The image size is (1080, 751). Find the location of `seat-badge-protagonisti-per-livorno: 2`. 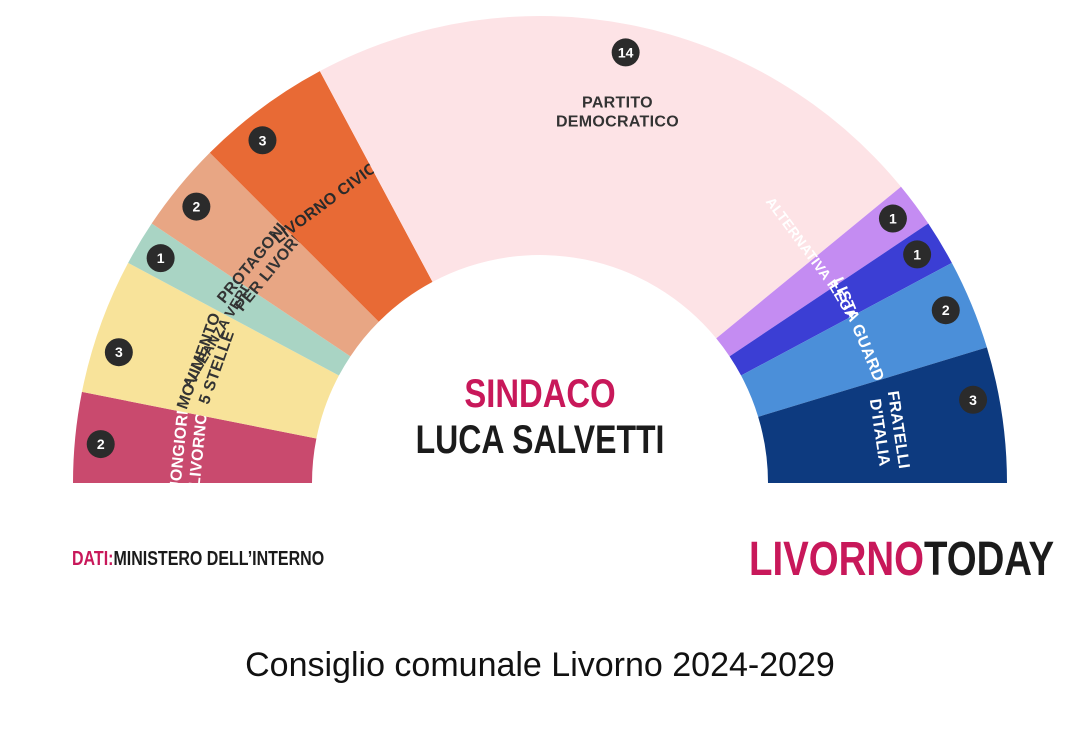

seat-badge-protagonisti-per-livorno: 2 is located at coordinates (196, 206).